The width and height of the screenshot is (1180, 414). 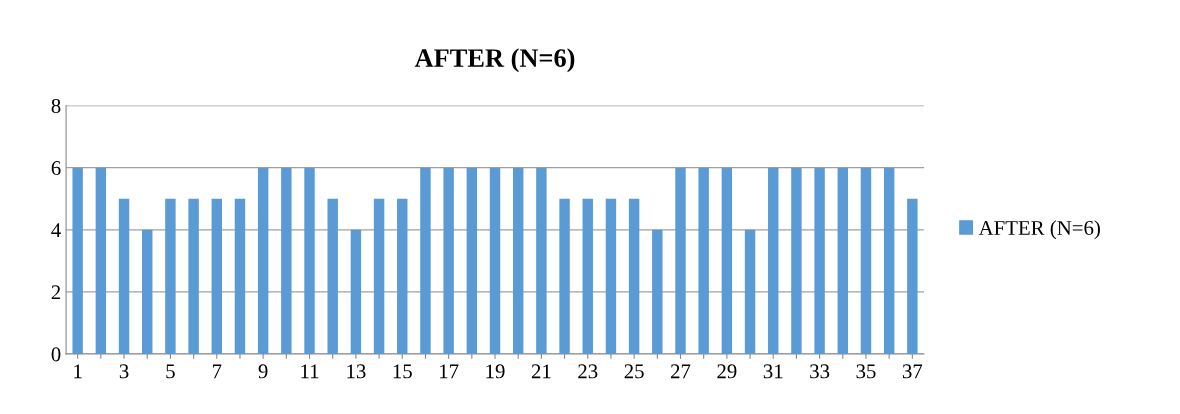 What do you see at coordinates (912, 371) in the screenshot?
I see `x-tick-label: 37` at bounding box center [912, 371].